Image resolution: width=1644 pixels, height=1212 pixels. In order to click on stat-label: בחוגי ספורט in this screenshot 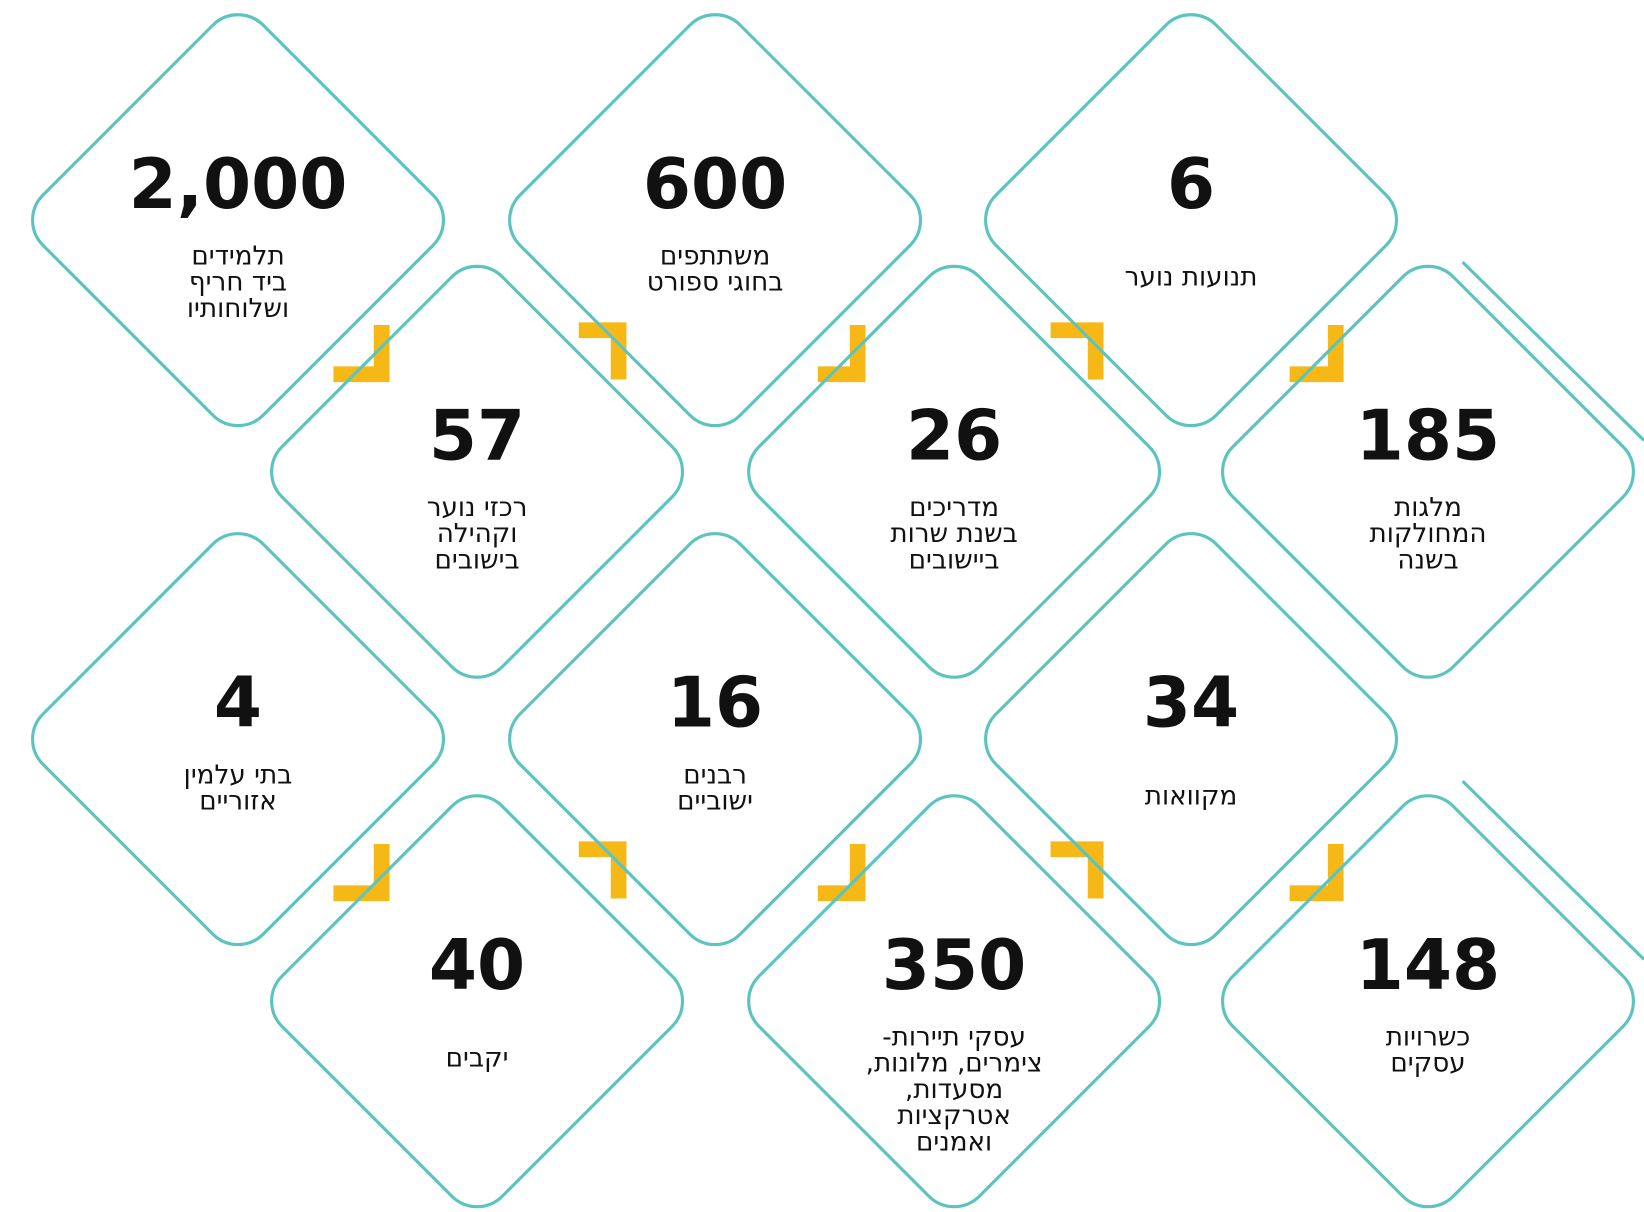, I will do `click(715, 283)`.